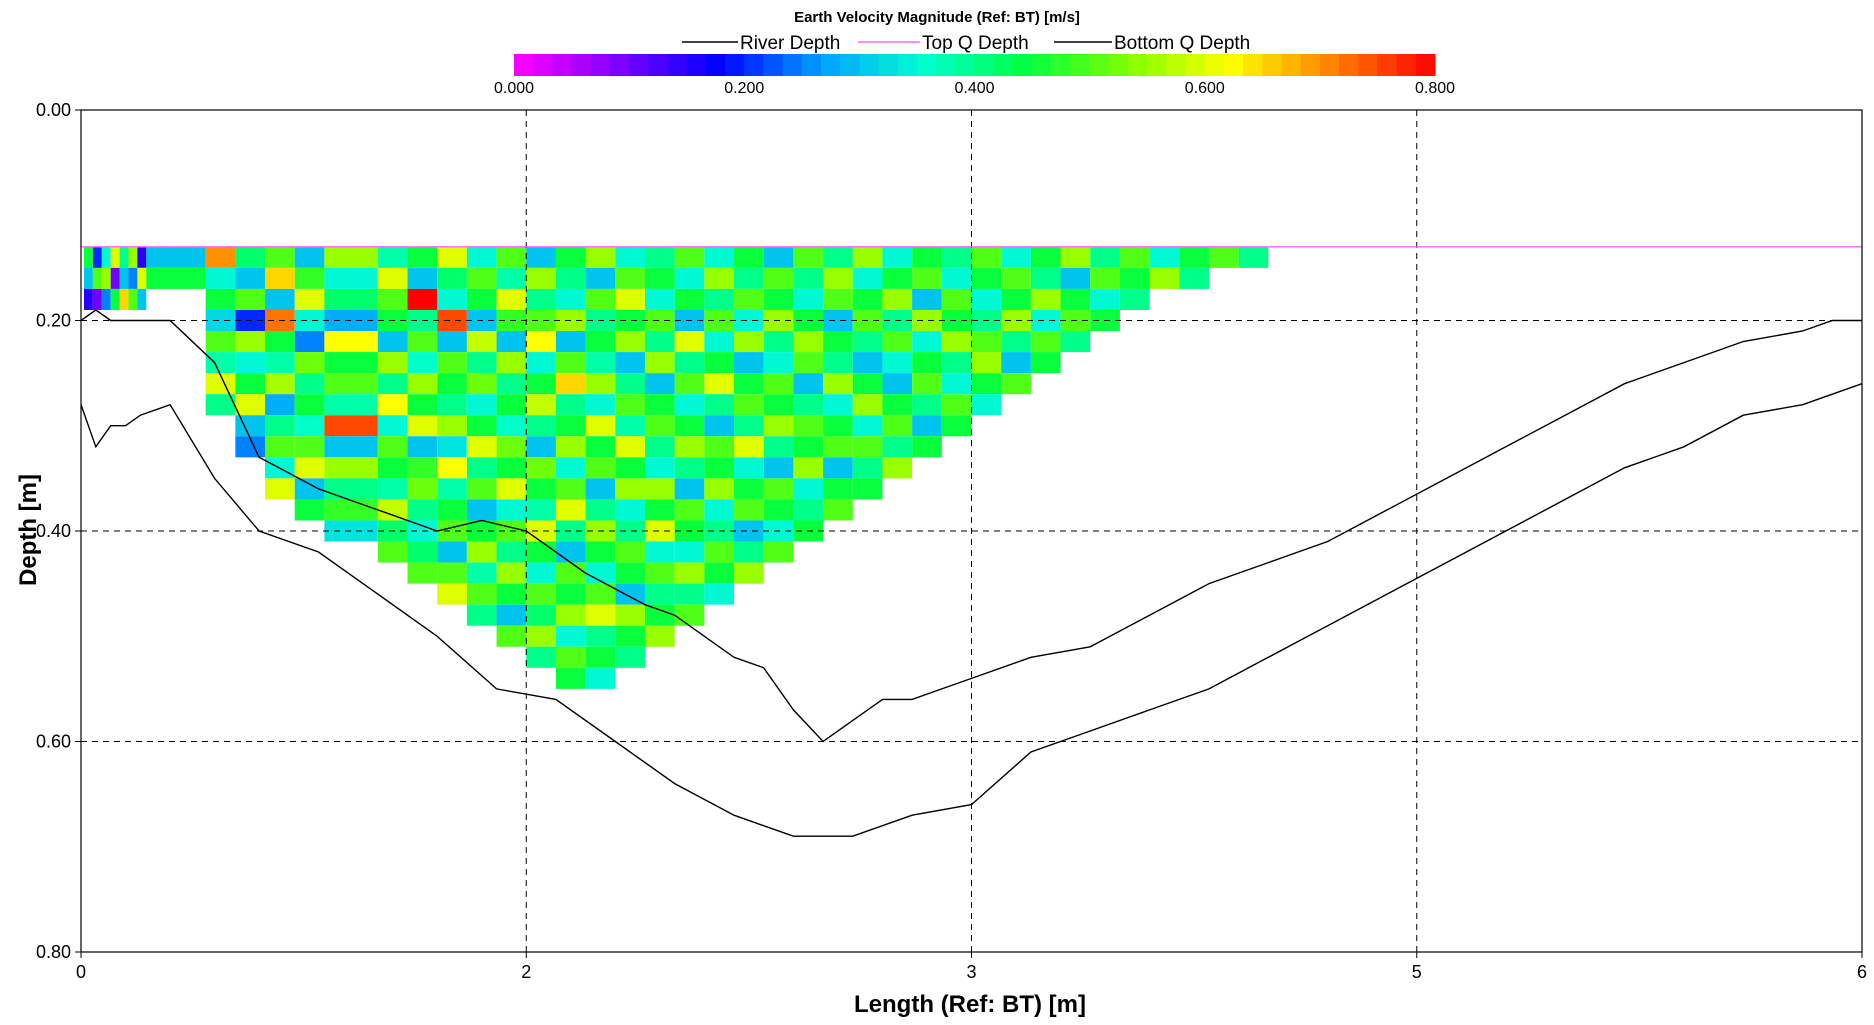  What do you see at coordinates (514, 88) in the screenshot?
I see `colorbar-tick-label: 0.000` at bounding box center [514, 88].